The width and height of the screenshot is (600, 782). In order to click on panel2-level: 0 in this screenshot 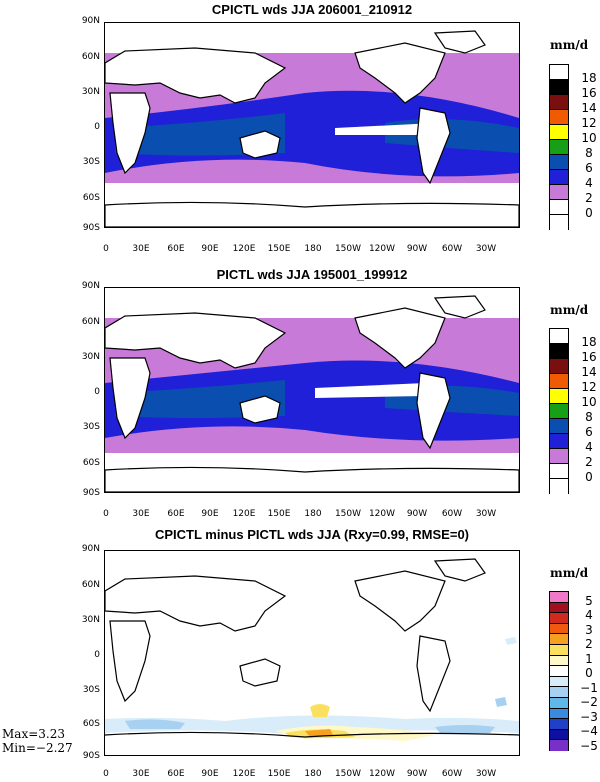, I will do `click(589, 477)`.